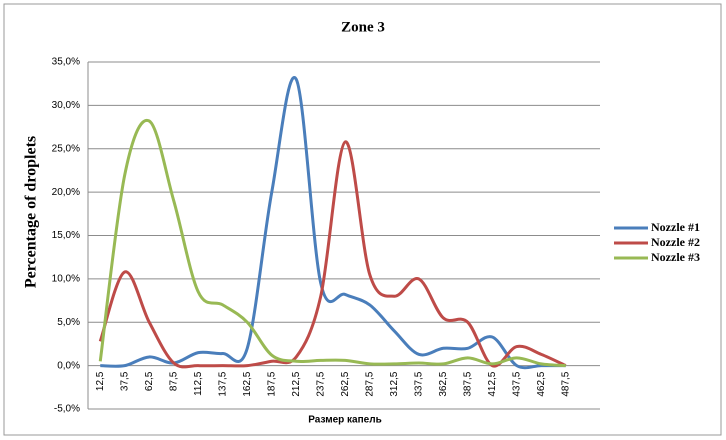 The image size is (726, 440). What do you see at coordinates (198, 383) in the screenshot?
I see `x-tick-label: 112,5` at bounding box center [198, 383].